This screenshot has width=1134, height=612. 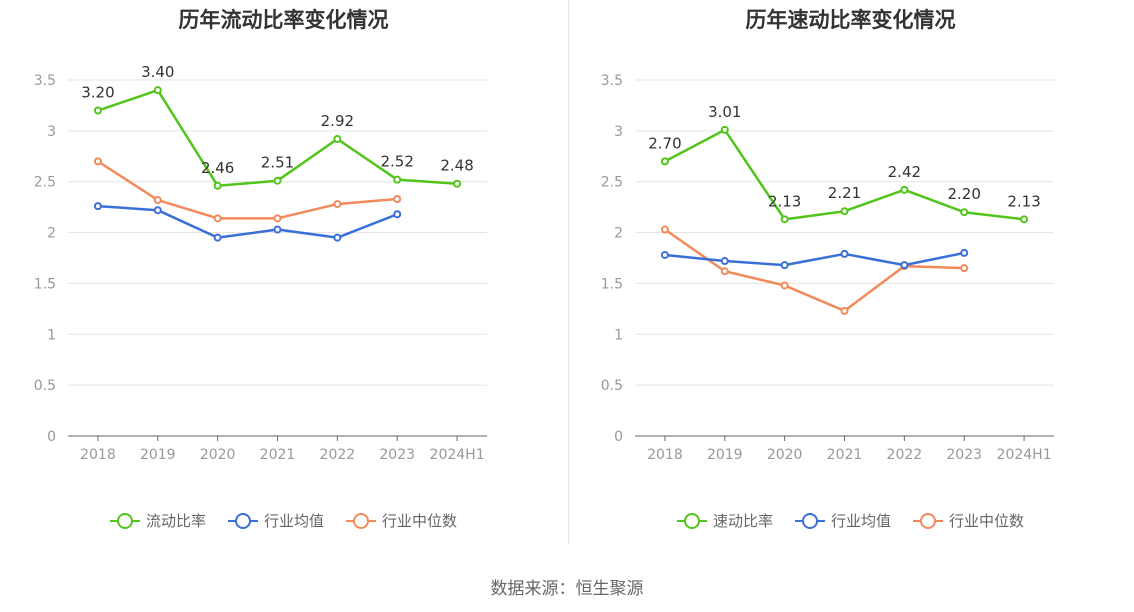 I want to click on y-tick-label: 2.5, so click(x=612, y=183).